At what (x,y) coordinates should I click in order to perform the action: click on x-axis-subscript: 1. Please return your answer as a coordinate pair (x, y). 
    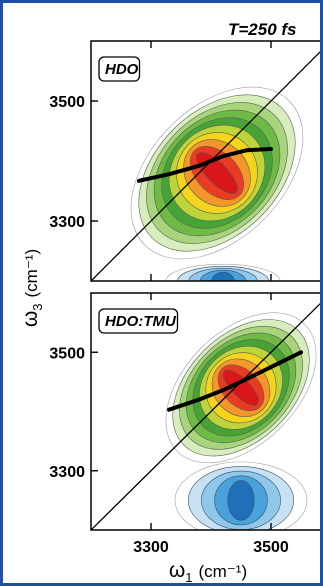
    Looking at the image, I should click on (188, 576).